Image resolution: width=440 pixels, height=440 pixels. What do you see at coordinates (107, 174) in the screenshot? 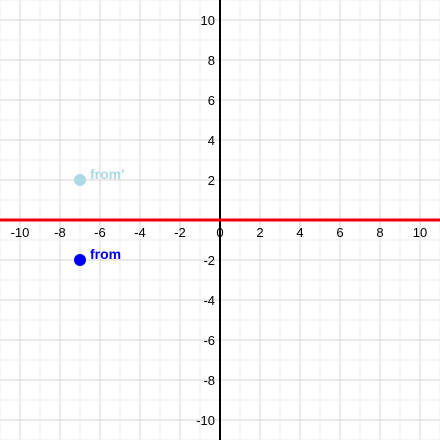
I see `point-label: from'` at bounding box center [107, 174].